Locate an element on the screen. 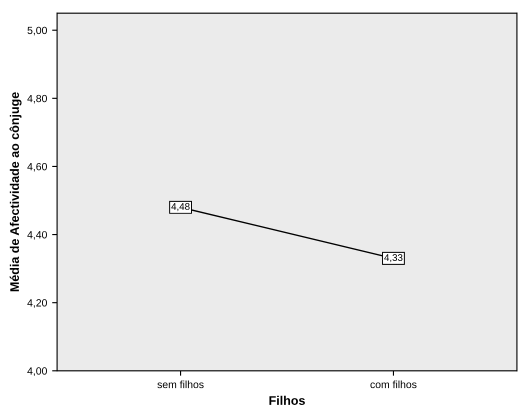  x-tick-label: sem filhos is located at coordinates (180, 384).